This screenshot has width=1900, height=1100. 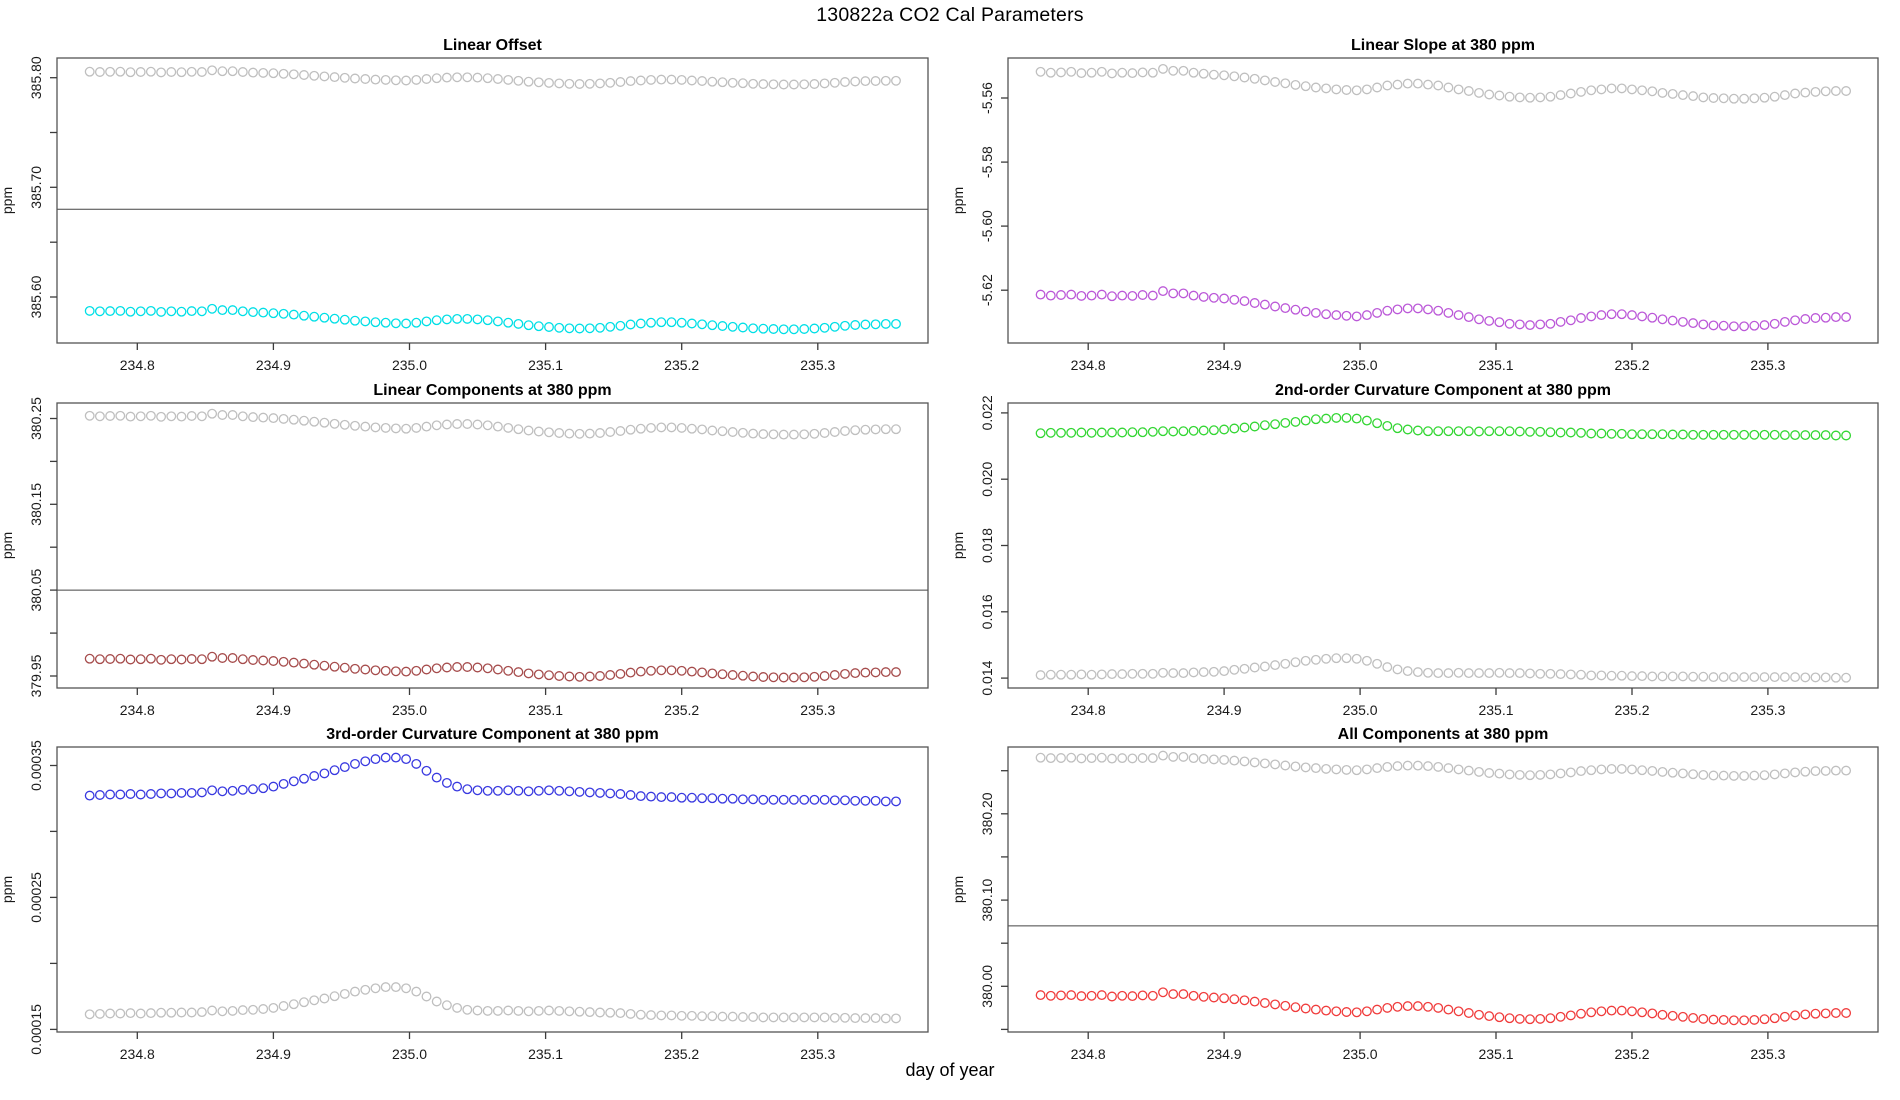 I want to click on x-tick-label: 235.3, so click(x=1767, y=365).